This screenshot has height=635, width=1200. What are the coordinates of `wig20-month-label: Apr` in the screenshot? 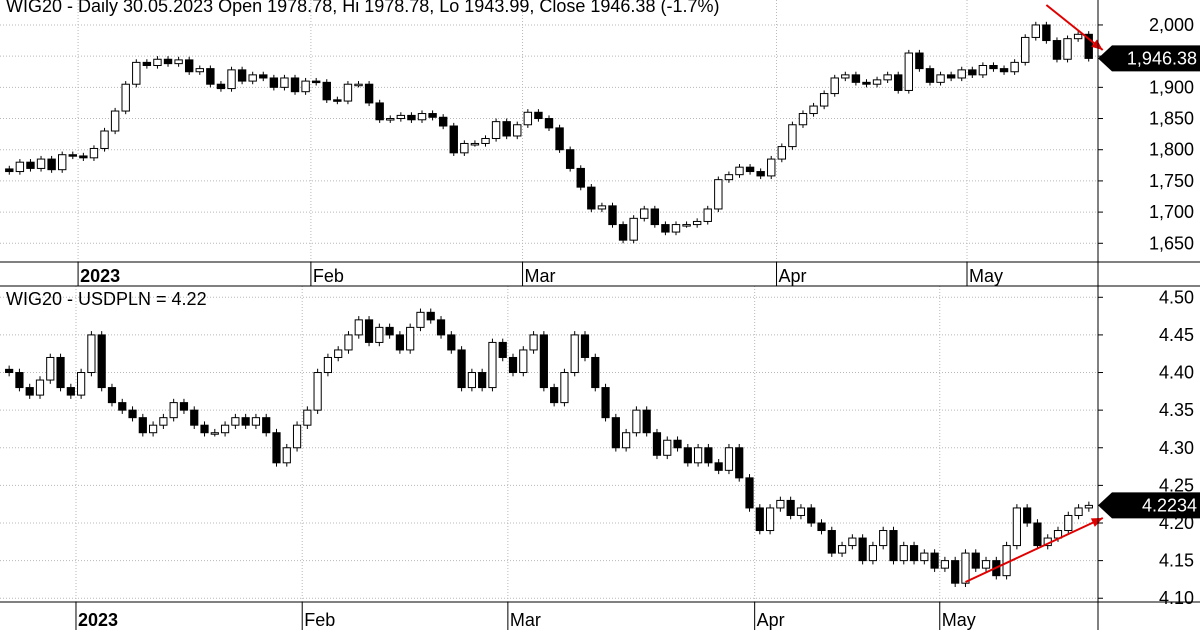 It's located at (793, 276).